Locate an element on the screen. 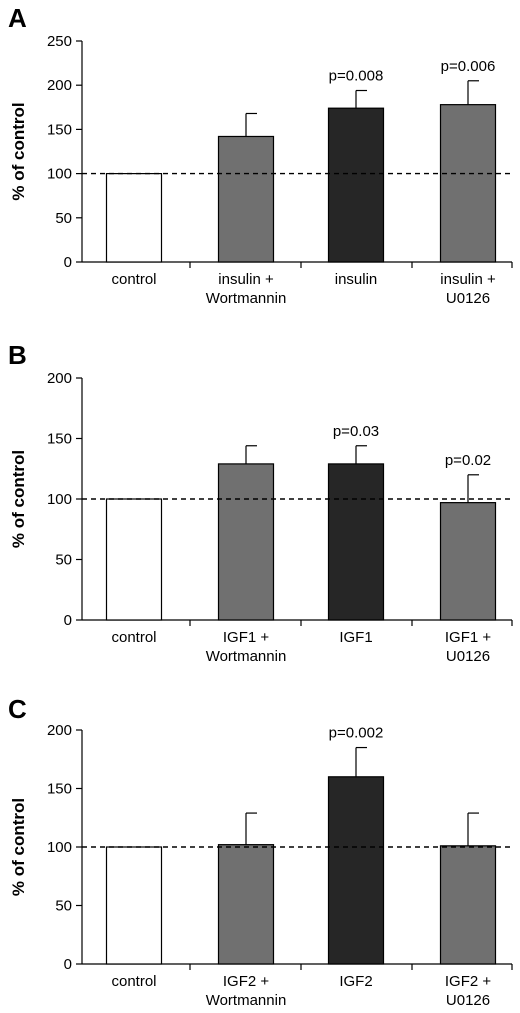  p-value-label: p=0.006 is located at coordinates (468, 66).